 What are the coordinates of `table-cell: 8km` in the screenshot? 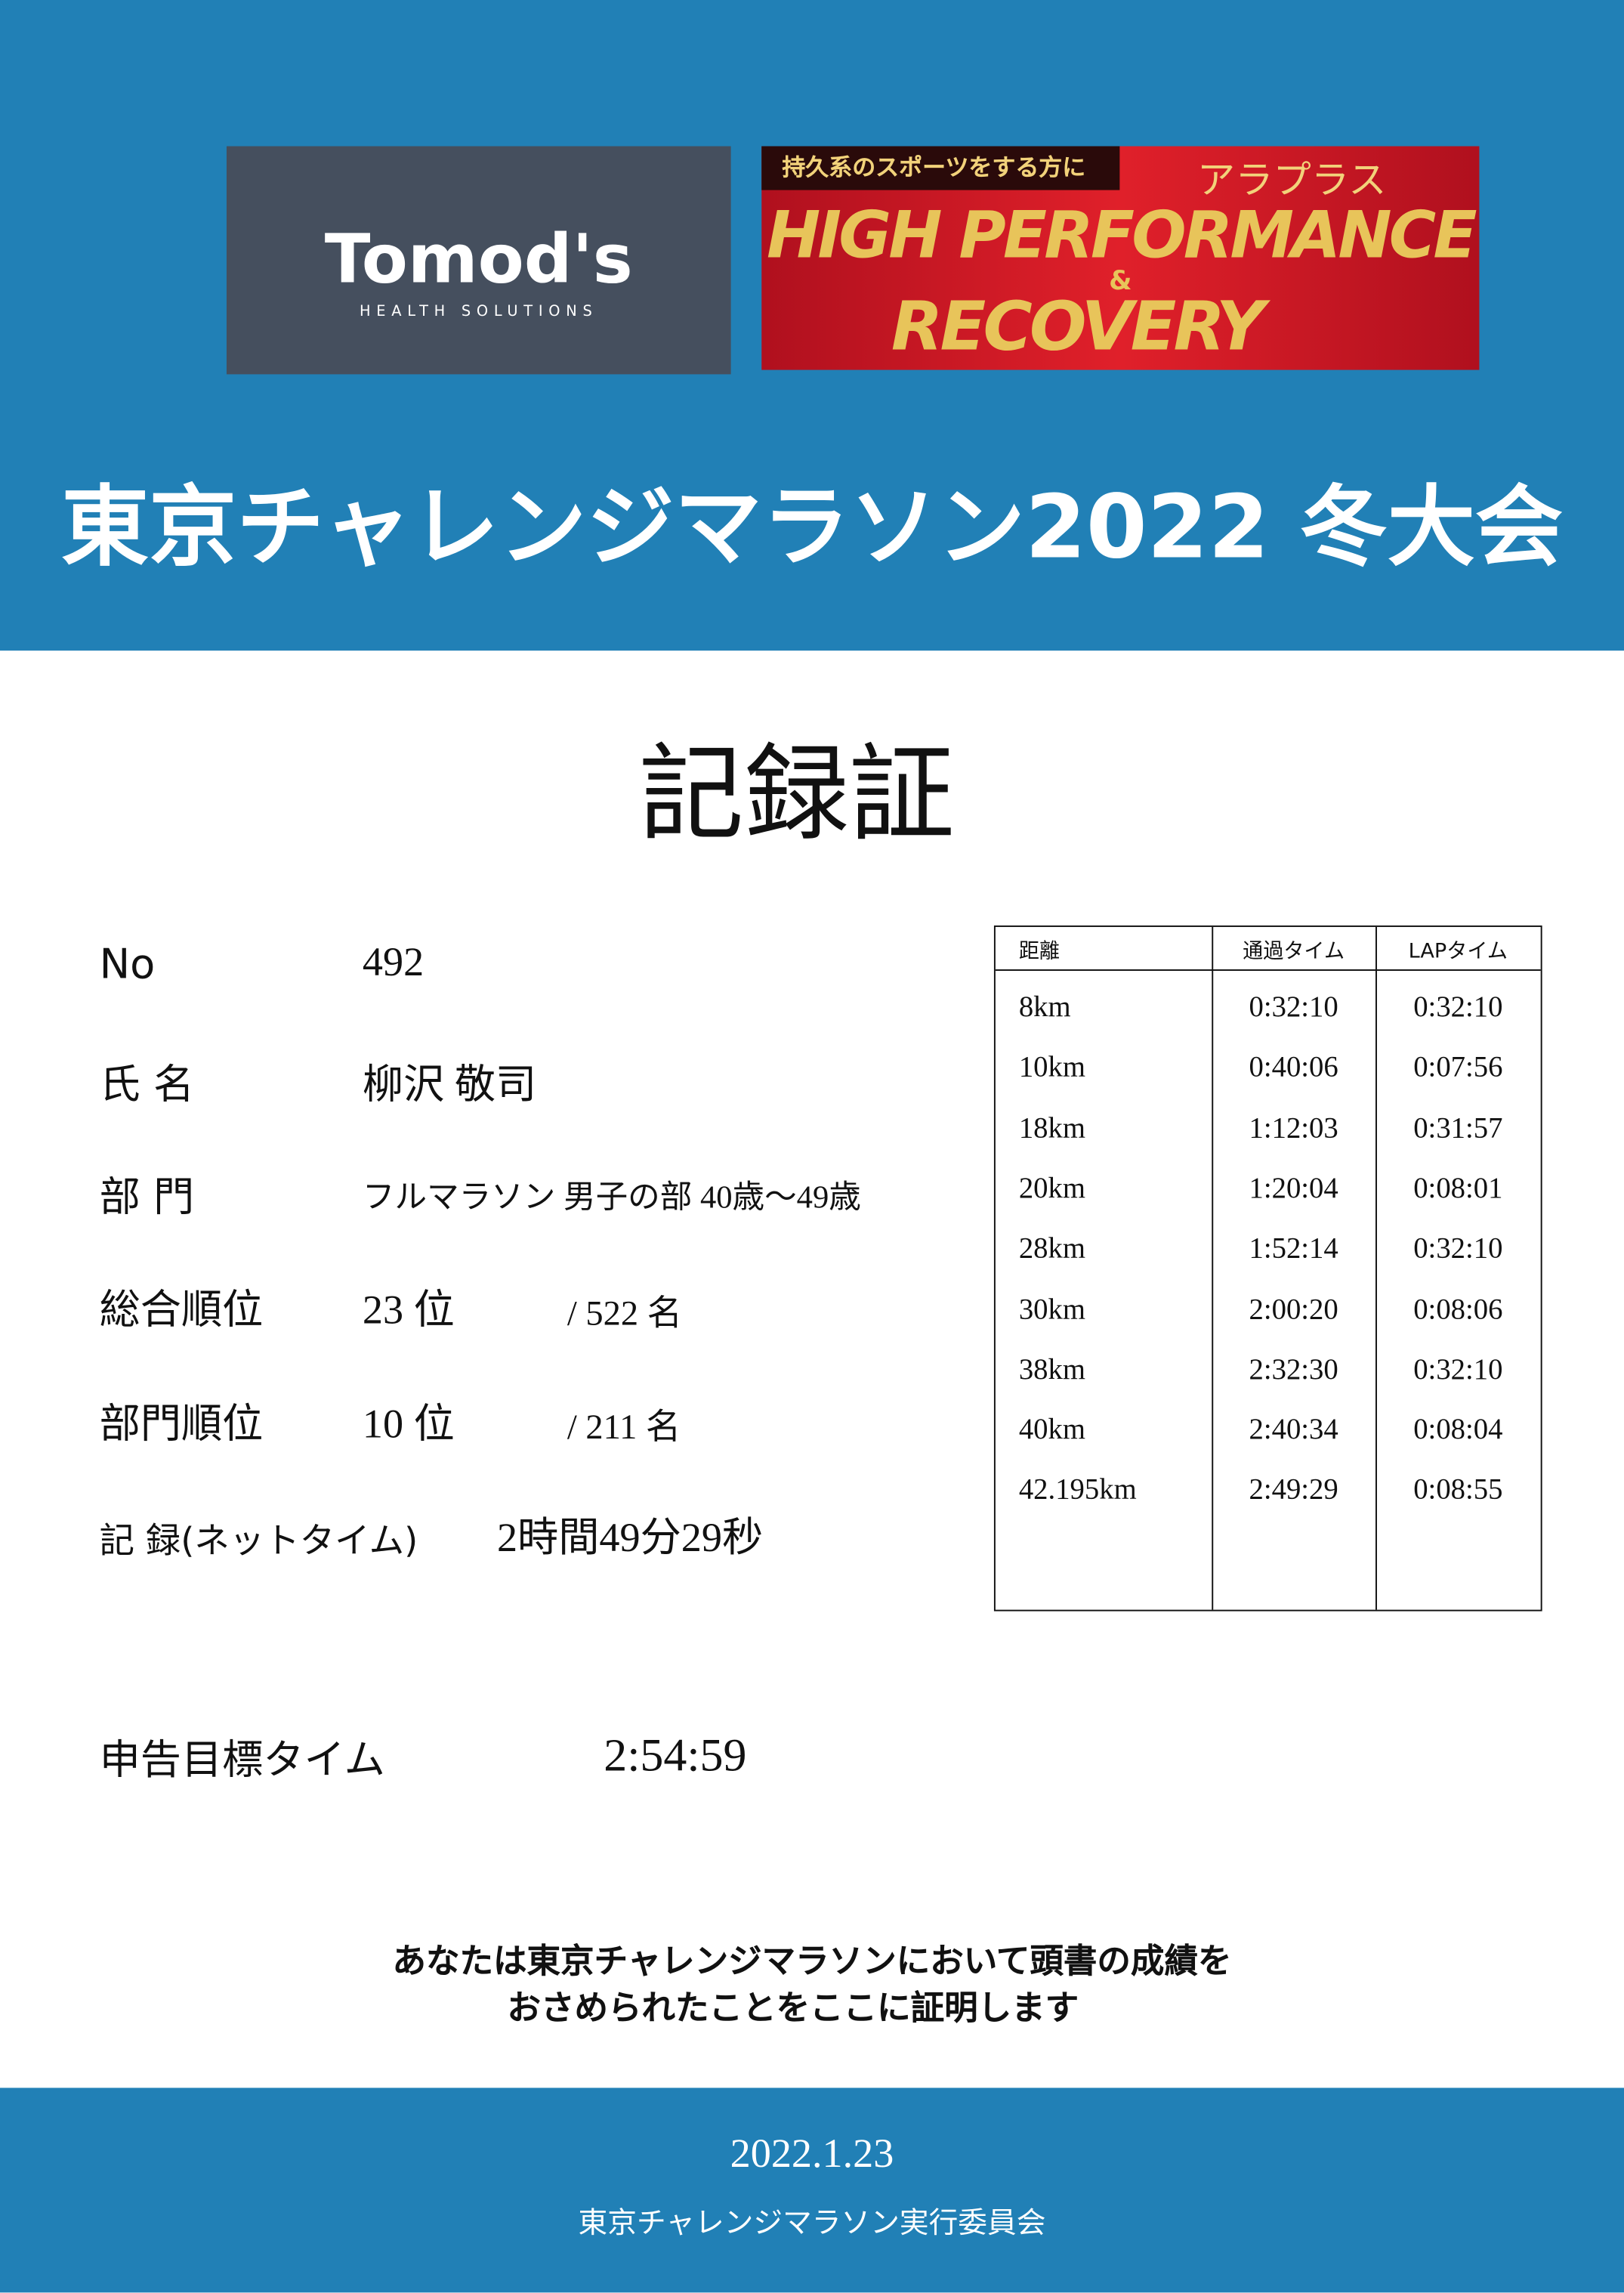 It's located at (1044, 1007).